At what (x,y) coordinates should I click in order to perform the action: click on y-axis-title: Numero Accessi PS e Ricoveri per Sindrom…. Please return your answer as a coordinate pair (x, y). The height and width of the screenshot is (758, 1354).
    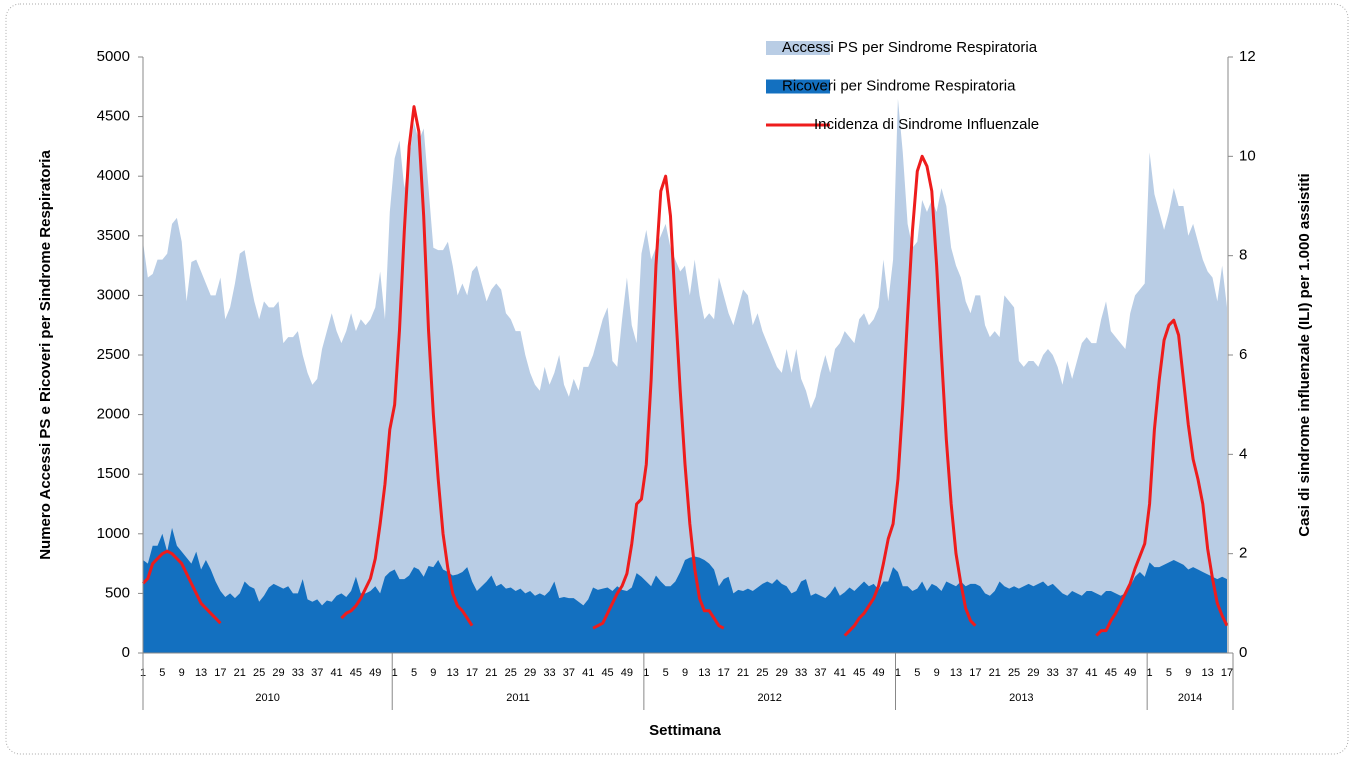
    Looking at the image, I should click on (45, 355).